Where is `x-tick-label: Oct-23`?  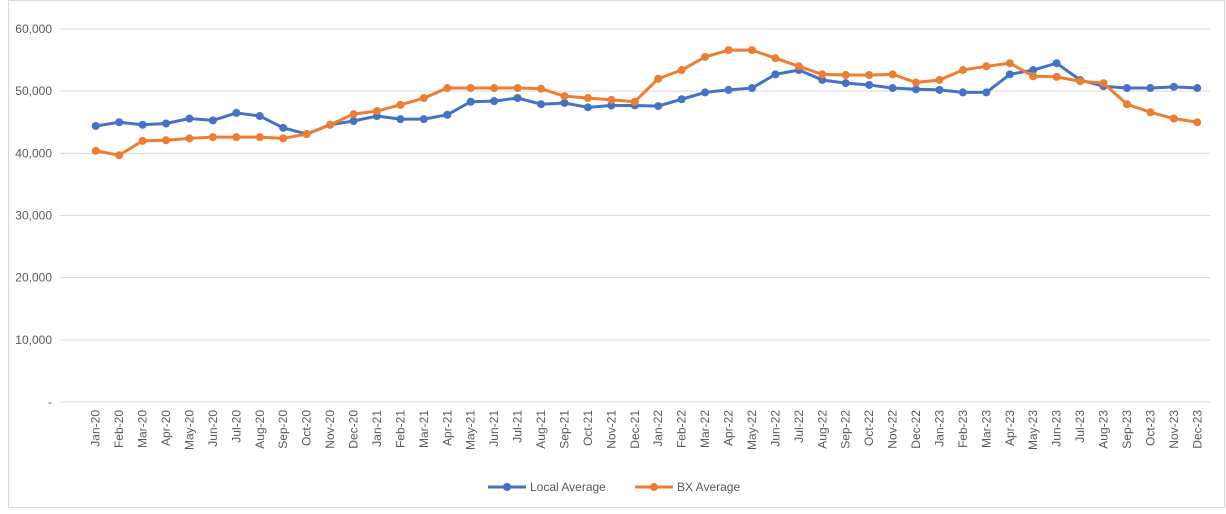
x-tick-label: Oct-23 is located at coordinates (1150, 428).